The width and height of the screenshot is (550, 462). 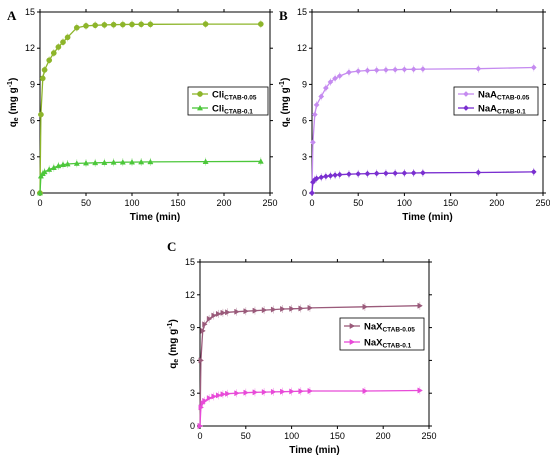 What do you see at coordinates (218, 109) in the screenshot?
I see `legend-label-name: Cli` at bounding box center [218, 109].